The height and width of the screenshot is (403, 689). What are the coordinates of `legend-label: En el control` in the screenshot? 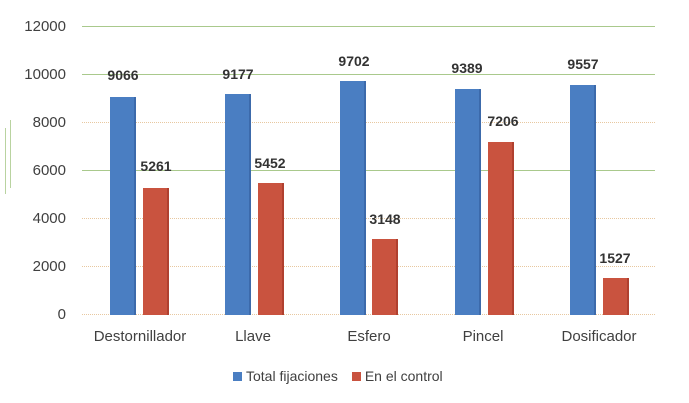 It's located at (403, 376).